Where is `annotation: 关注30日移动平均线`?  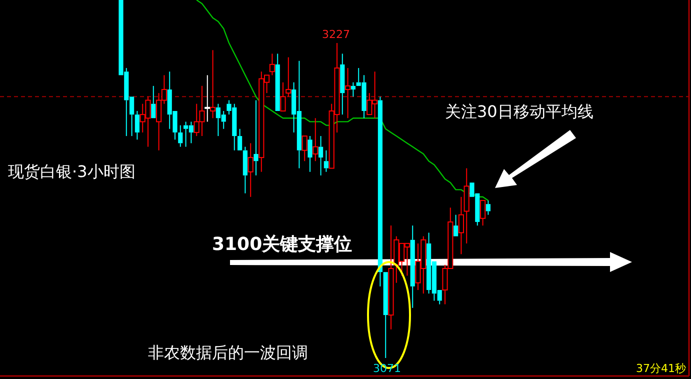
annotation: 关注30日移动平均线 is located at coordinates (519, 111).